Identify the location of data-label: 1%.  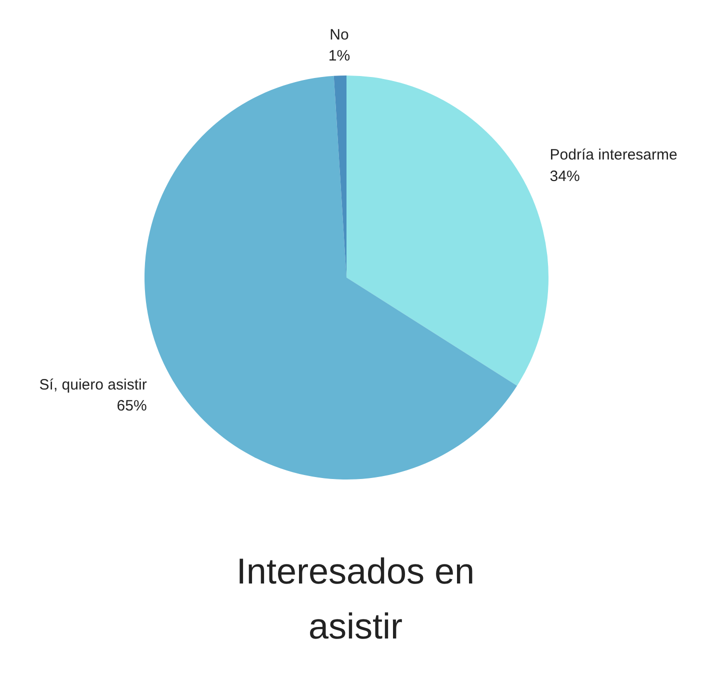
(339, 56).